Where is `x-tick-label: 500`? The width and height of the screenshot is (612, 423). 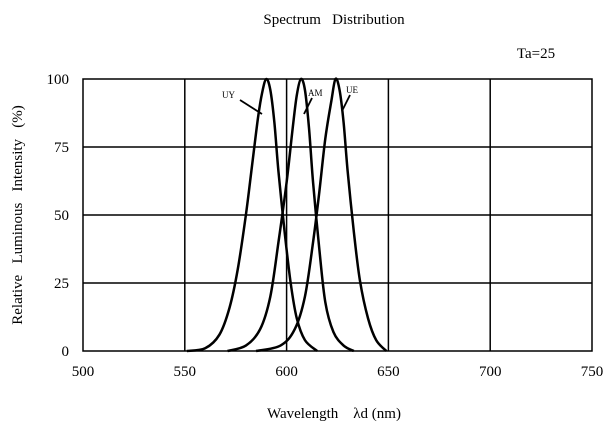 x-tick-label: 500 is located at coordinates (83, 372).